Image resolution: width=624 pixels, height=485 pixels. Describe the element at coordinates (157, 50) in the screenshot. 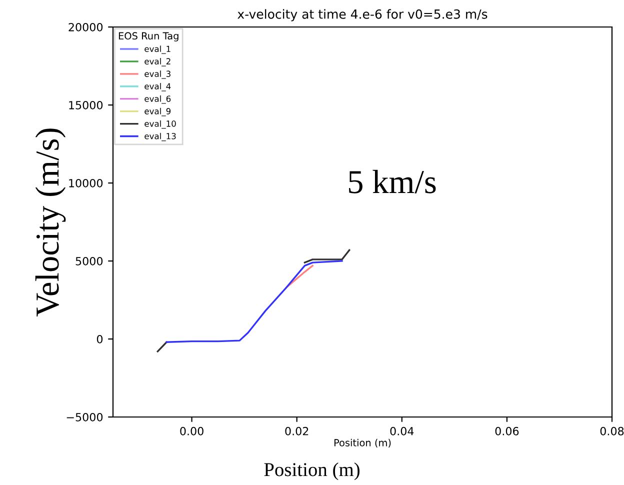

I see `legend-label: eval_1` at that location.